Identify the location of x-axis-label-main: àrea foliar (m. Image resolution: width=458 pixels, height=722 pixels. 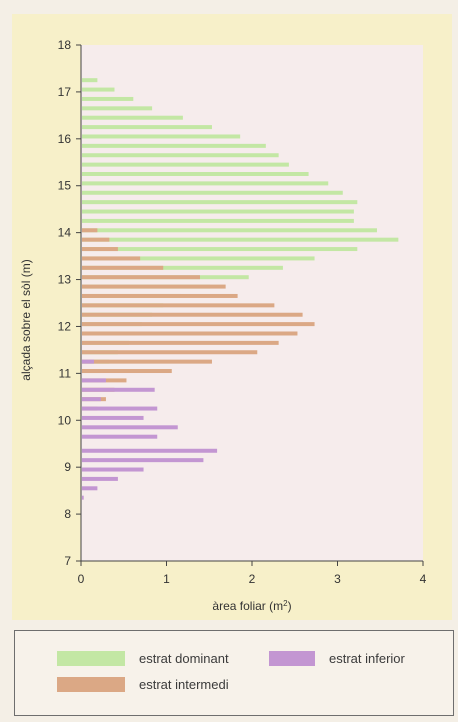
(247, 606).